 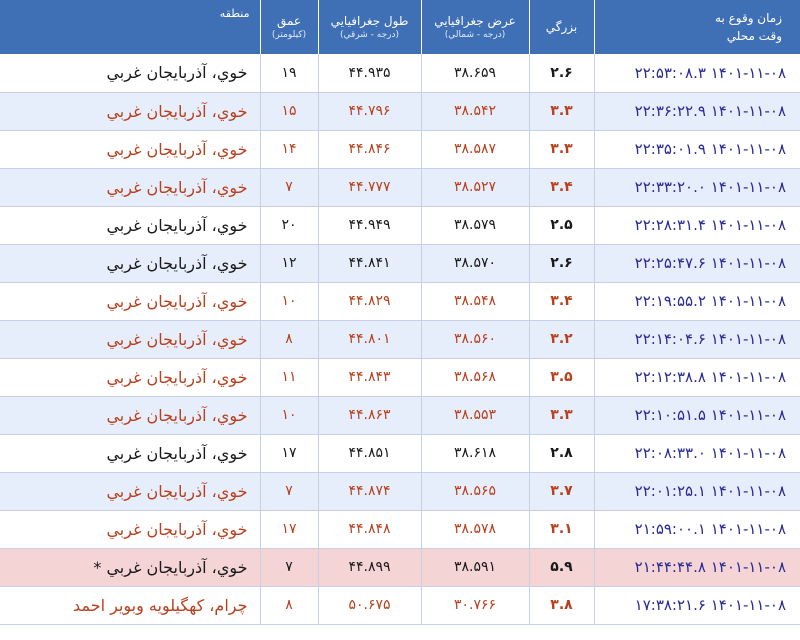 What do you see at coordinates (369, 567) in the screenshot?
I see `cell-longitude: ۴۴.۸۹۹` at bounding box center [369, 567].